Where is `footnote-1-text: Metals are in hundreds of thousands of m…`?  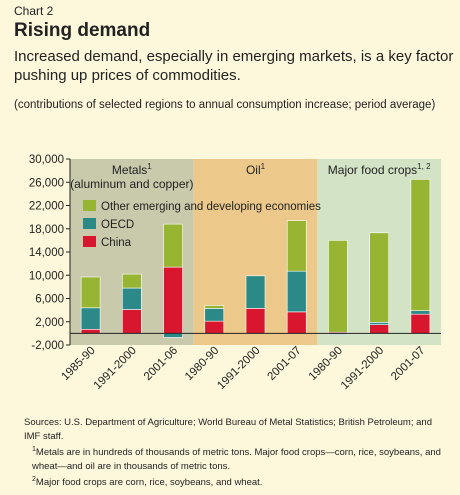 footnote-1-text: Metals are in hundreds of thousands of m… is located at coordinates (236, 459).